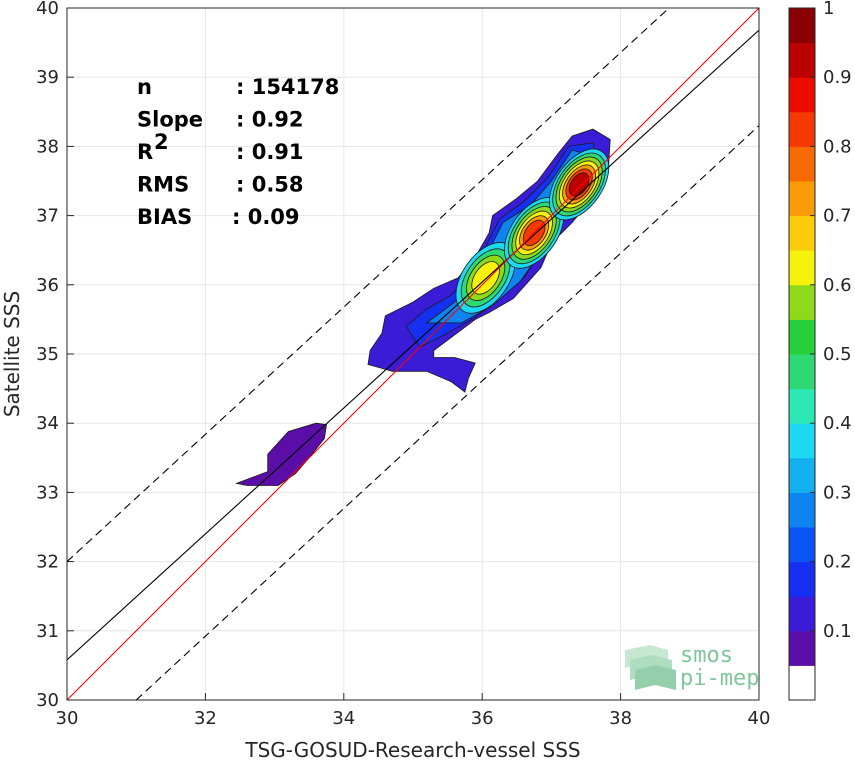 This screenshot has height=763, width=855. I want to click on y-tick-label: 35, so click(47, 354).